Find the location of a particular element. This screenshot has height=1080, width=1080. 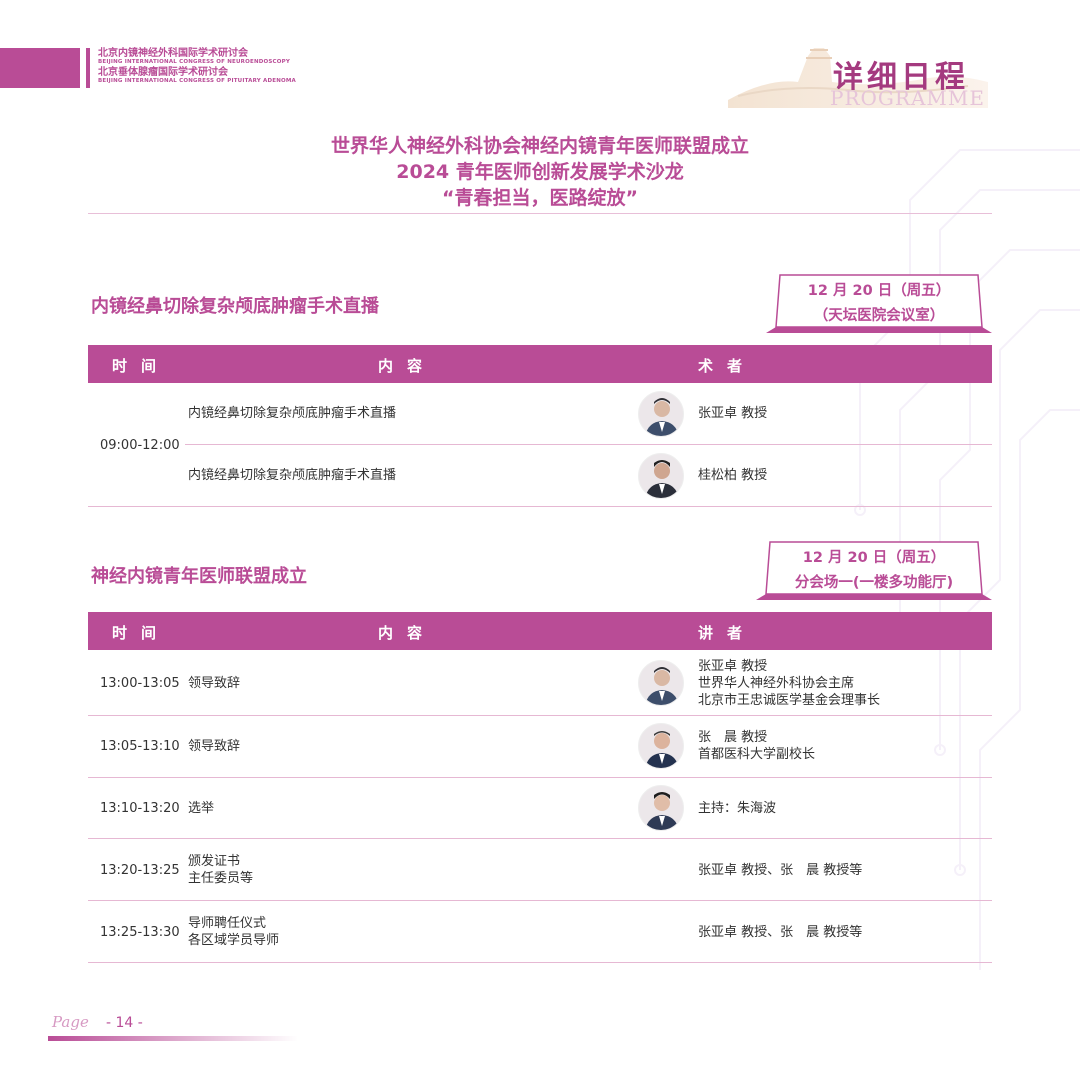

header-accent-bar is located at coordinates (40, 68).